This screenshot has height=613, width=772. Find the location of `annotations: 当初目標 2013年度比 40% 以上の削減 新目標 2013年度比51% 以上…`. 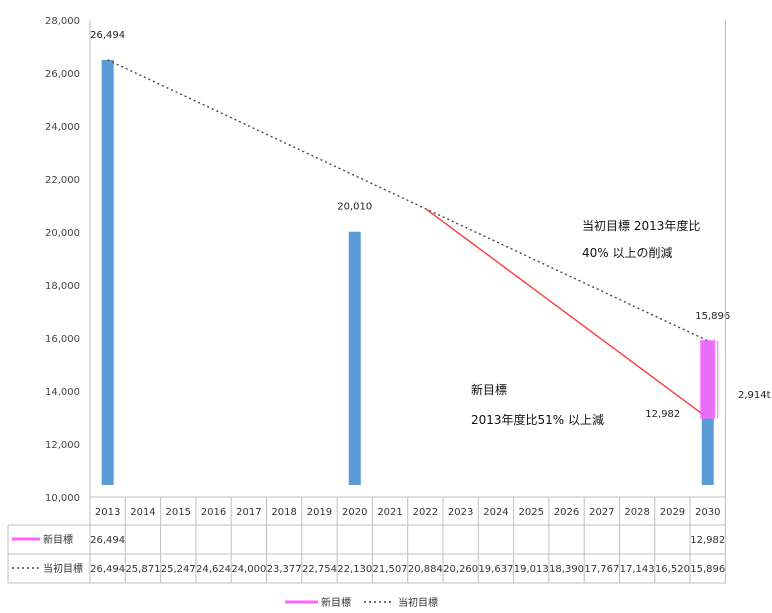

annotations: 当初目標 2013年度比 40% 以上の削減 新目標 2013年度比51% 以上… is located at coordinates (621, 322).